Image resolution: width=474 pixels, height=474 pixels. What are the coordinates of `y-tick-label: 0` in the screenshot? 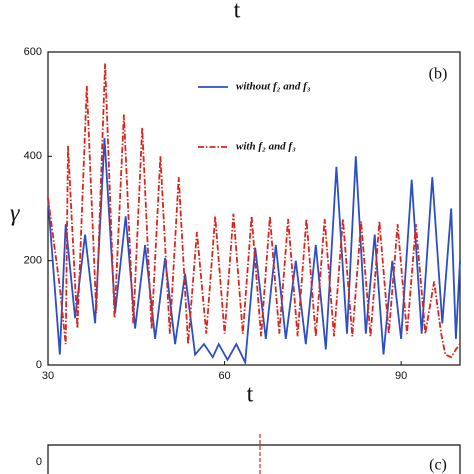 It's located at (39, 365).